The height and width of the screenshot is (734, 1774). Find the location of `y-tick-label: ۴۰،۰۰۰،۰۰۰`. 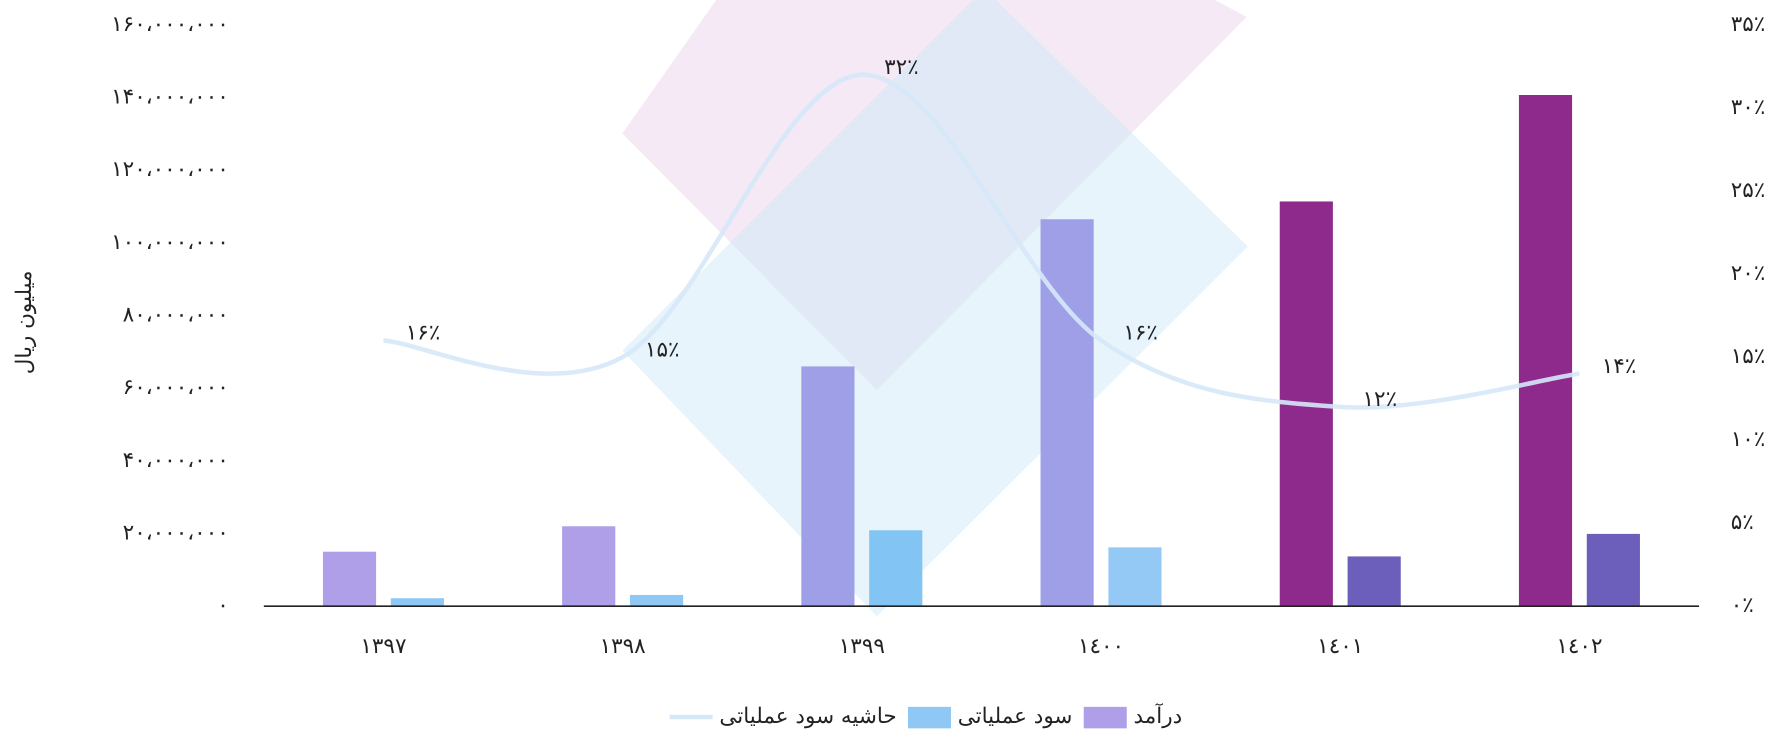

y-tick-label: ۴۰،۰۰۰،۰۰۰ is located at coordinates (176, 460).